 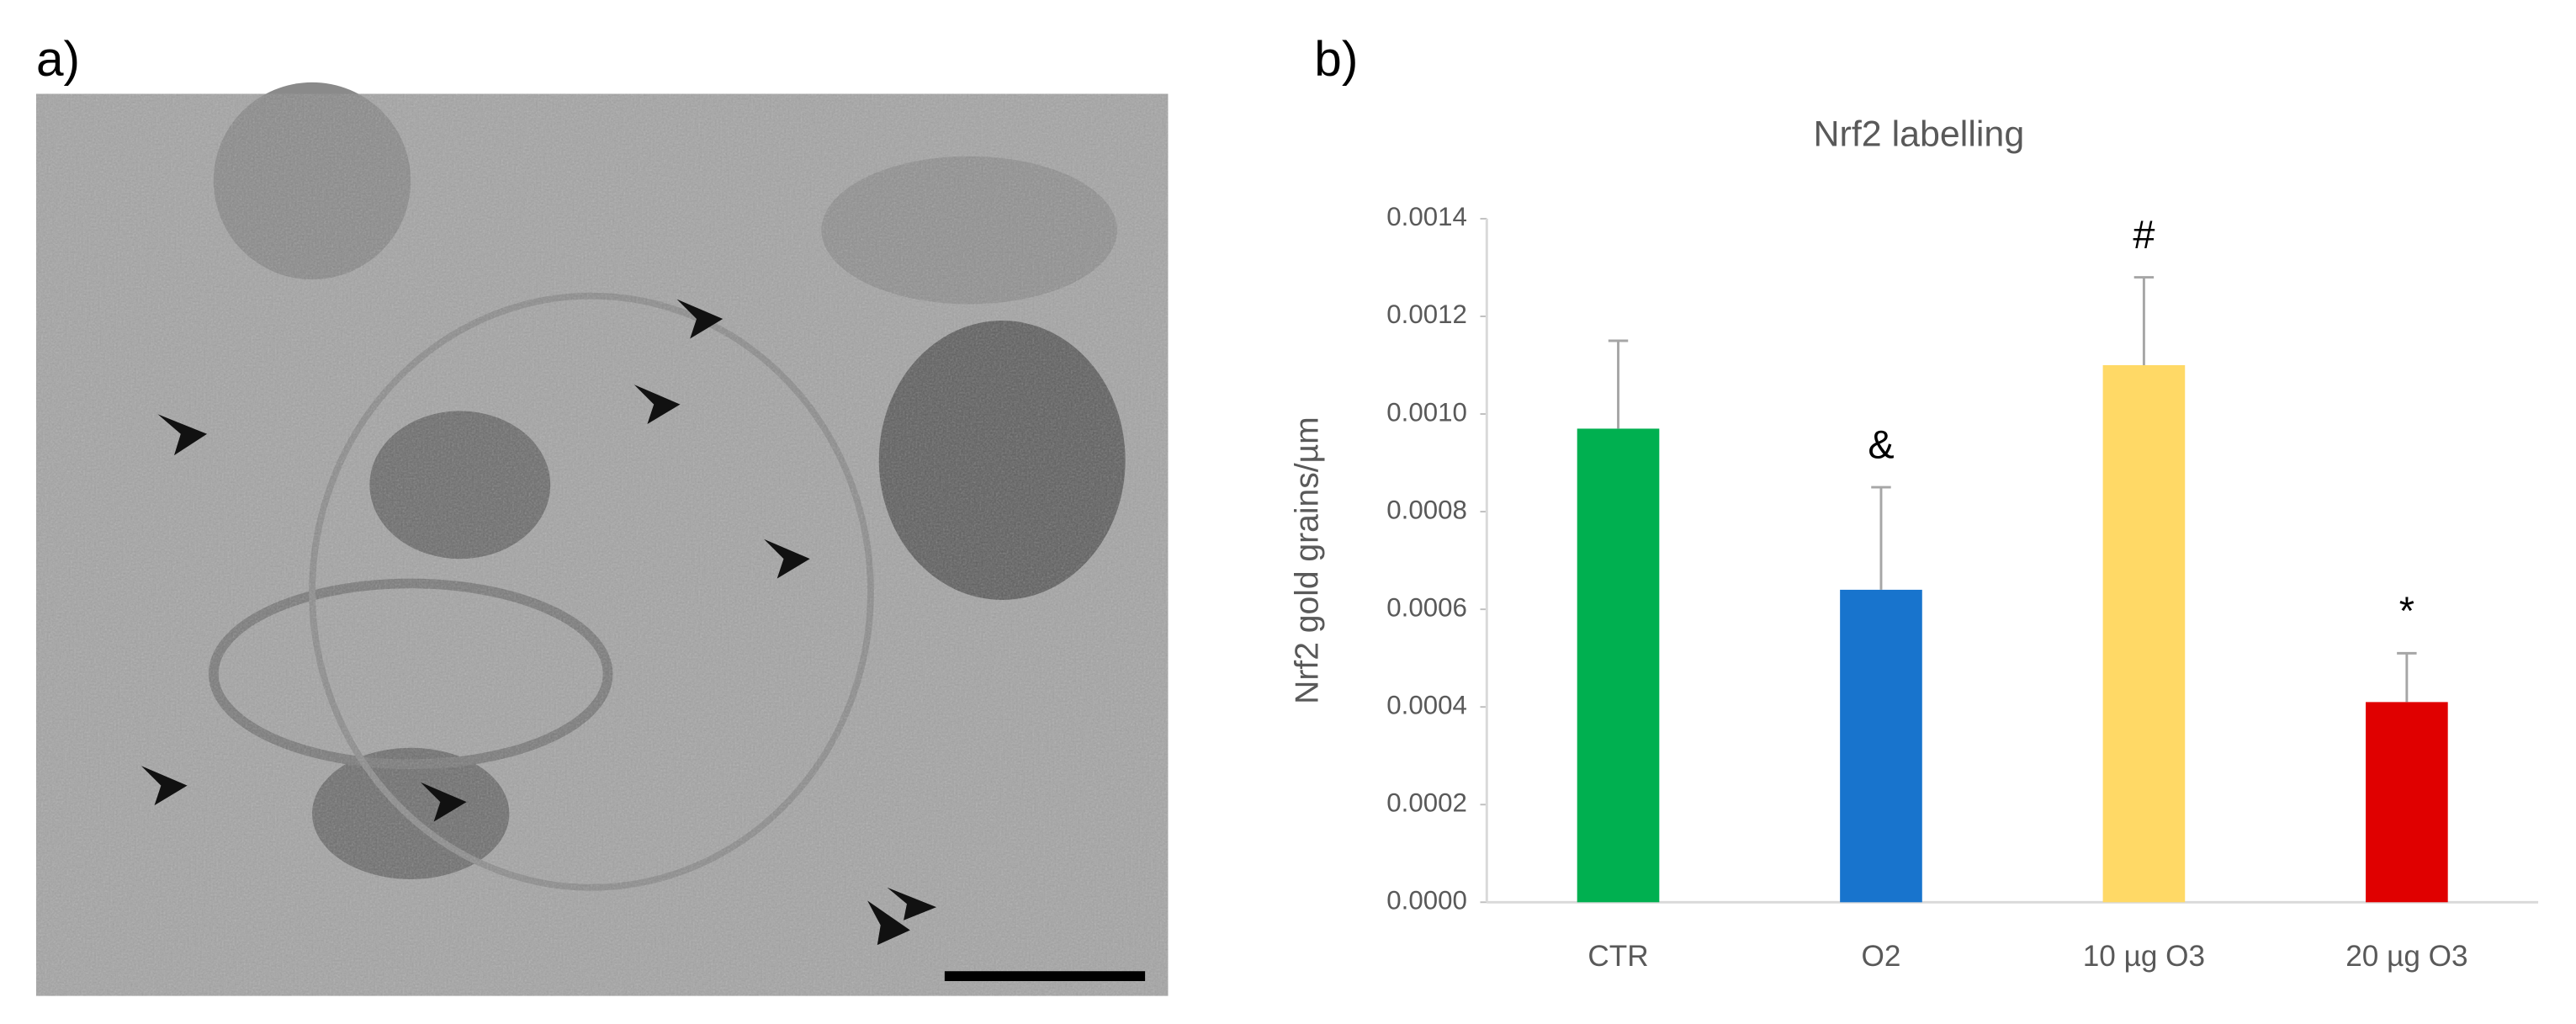 What do you see at coordinates (1336, 59) in the screenshot?
I see `panel-label: b)` at bounding box center [1336, 59].